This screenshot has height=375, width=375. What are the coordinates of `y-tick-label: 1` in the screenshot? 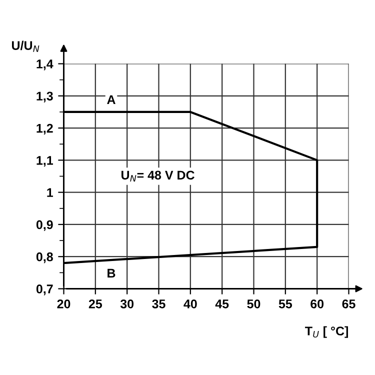 It's located at (50, 192).